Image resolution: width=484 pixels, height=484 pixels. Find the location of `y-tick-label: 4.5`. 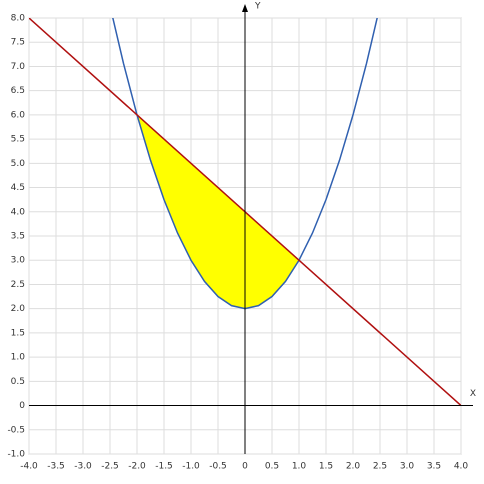

y-tick-label: 4.5 is located at coordinates (18, 188).